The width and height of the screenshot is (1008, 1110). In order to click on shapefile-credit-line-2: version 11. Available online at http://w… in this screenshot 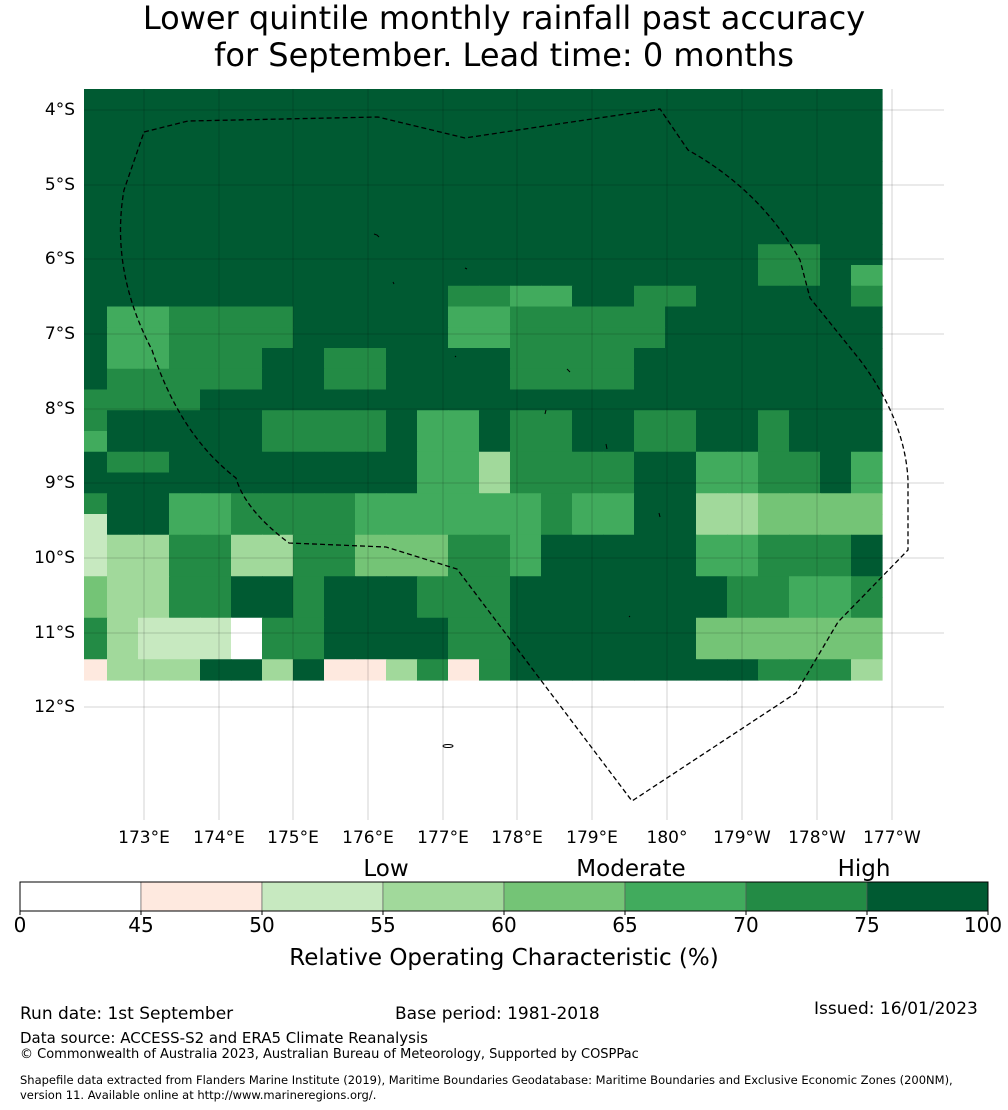, I will do `click(198, 1095)`.